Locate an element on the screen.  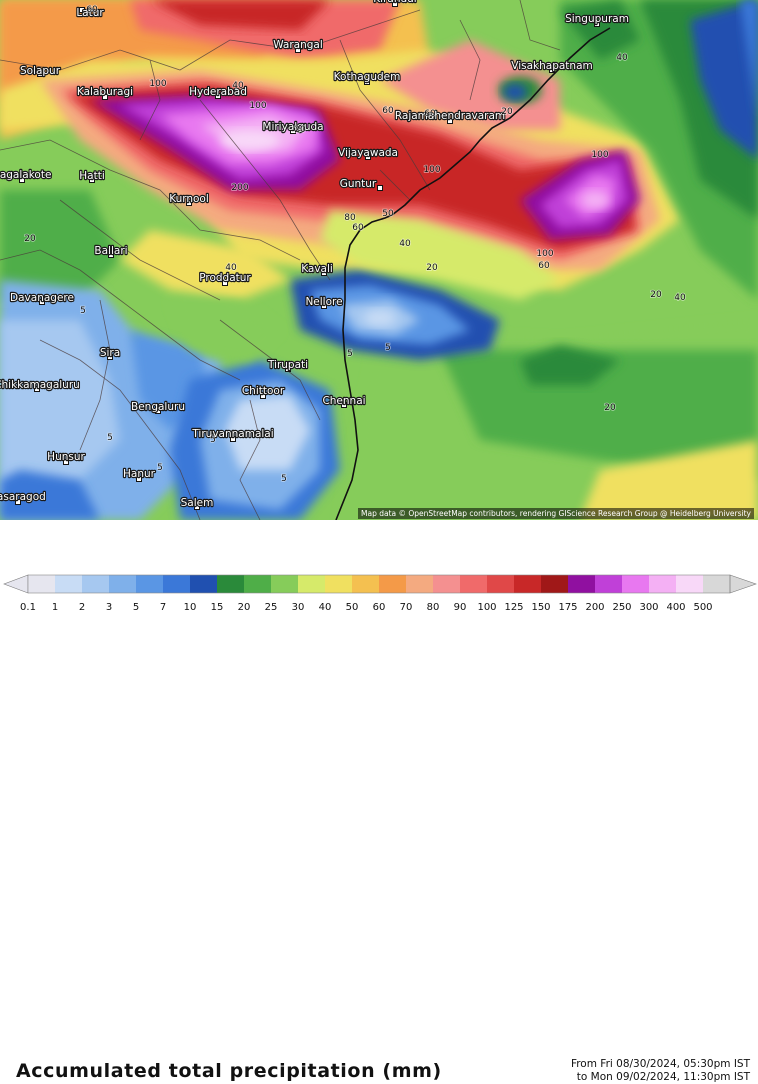
legend-tick-label: 10 is located at coordinates (190, 607).